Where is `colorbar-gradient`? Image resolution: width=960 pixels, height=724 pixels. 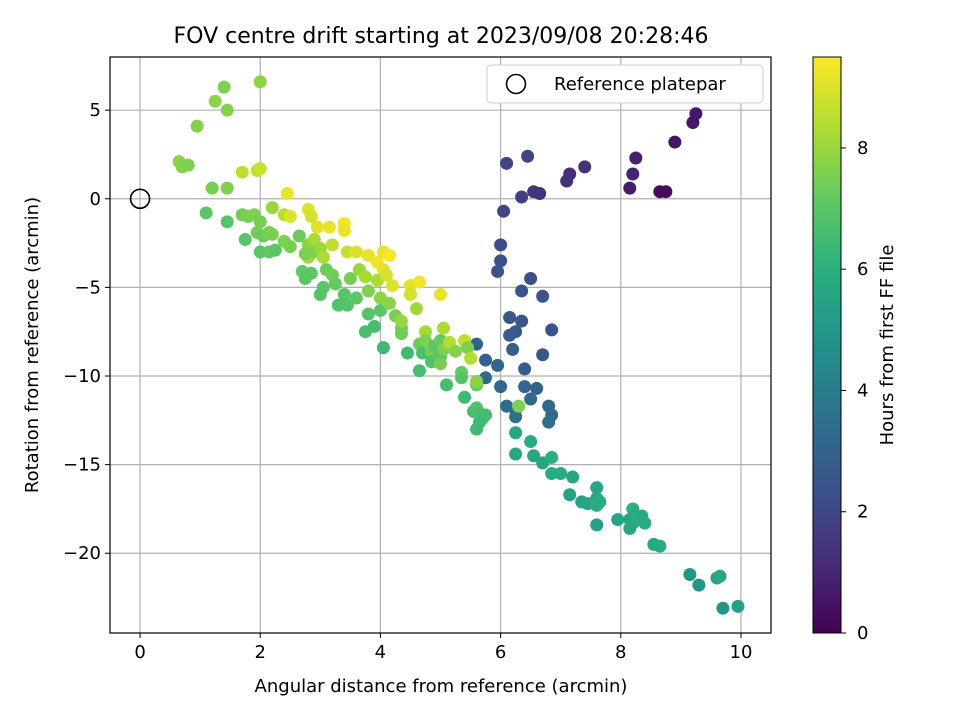 colorbar-gradient is located at coordinates (827, 345).